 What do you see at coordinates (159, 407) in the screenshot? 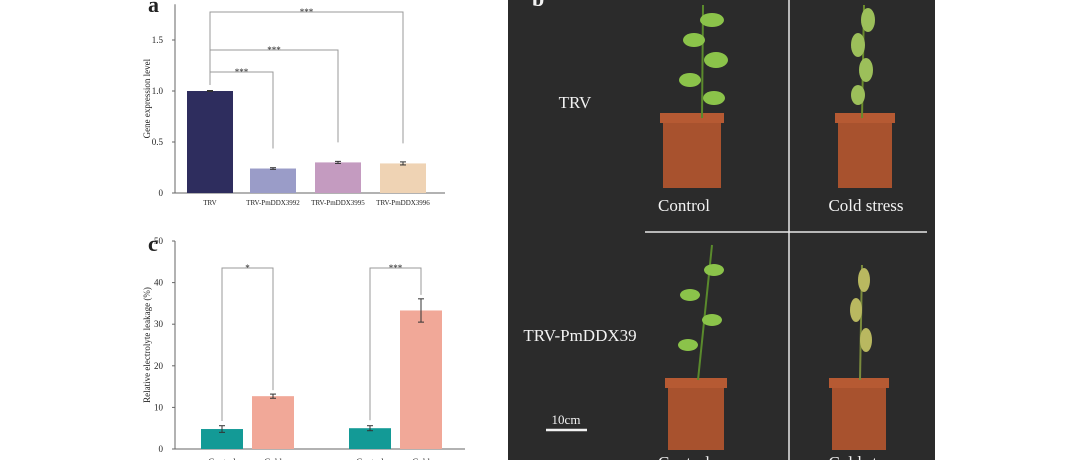
I see `y-tick-label: 10` at bounding box center [159, 407].